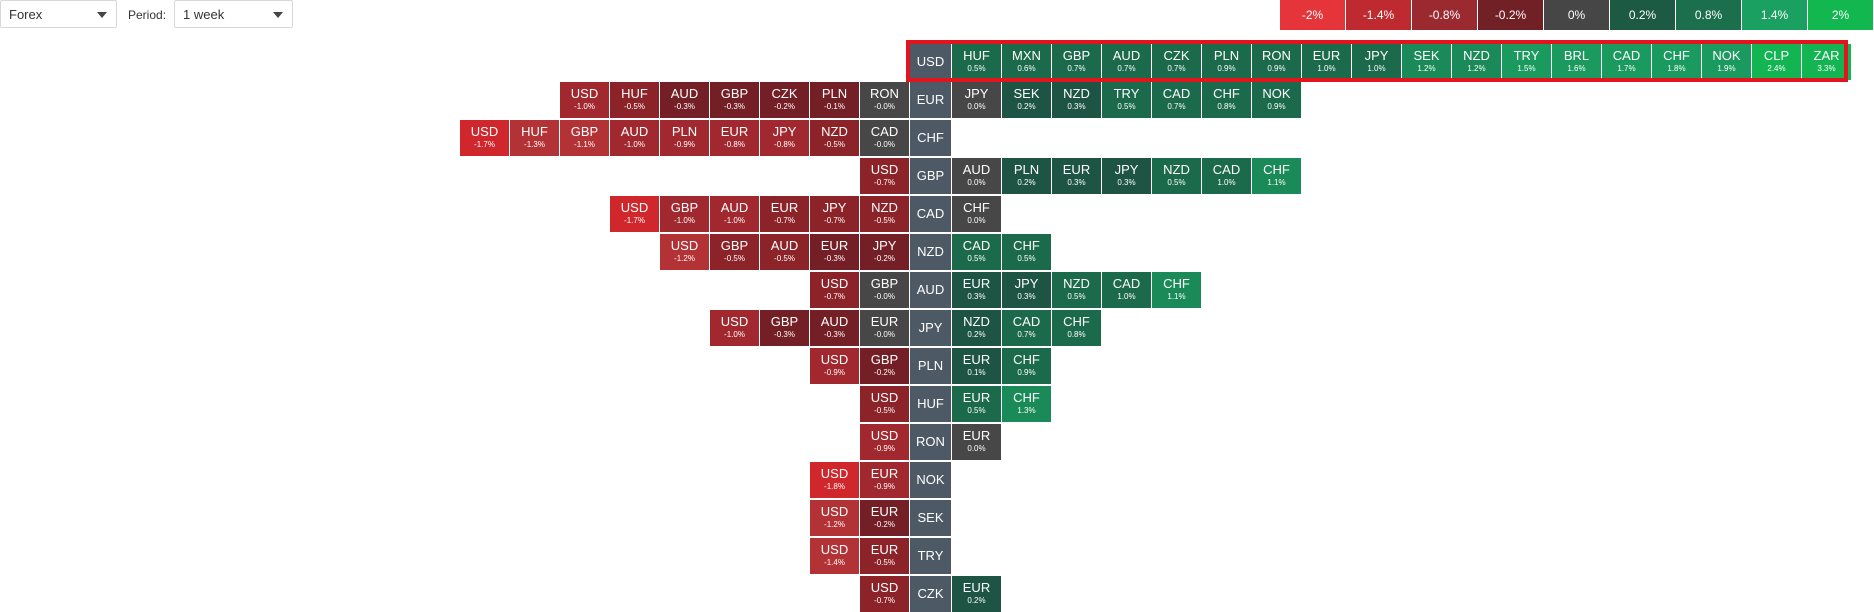 This screenshot has width=1874, height=612. I want to click on pair-cell: TRY 0.5%, so click(1126, 100).